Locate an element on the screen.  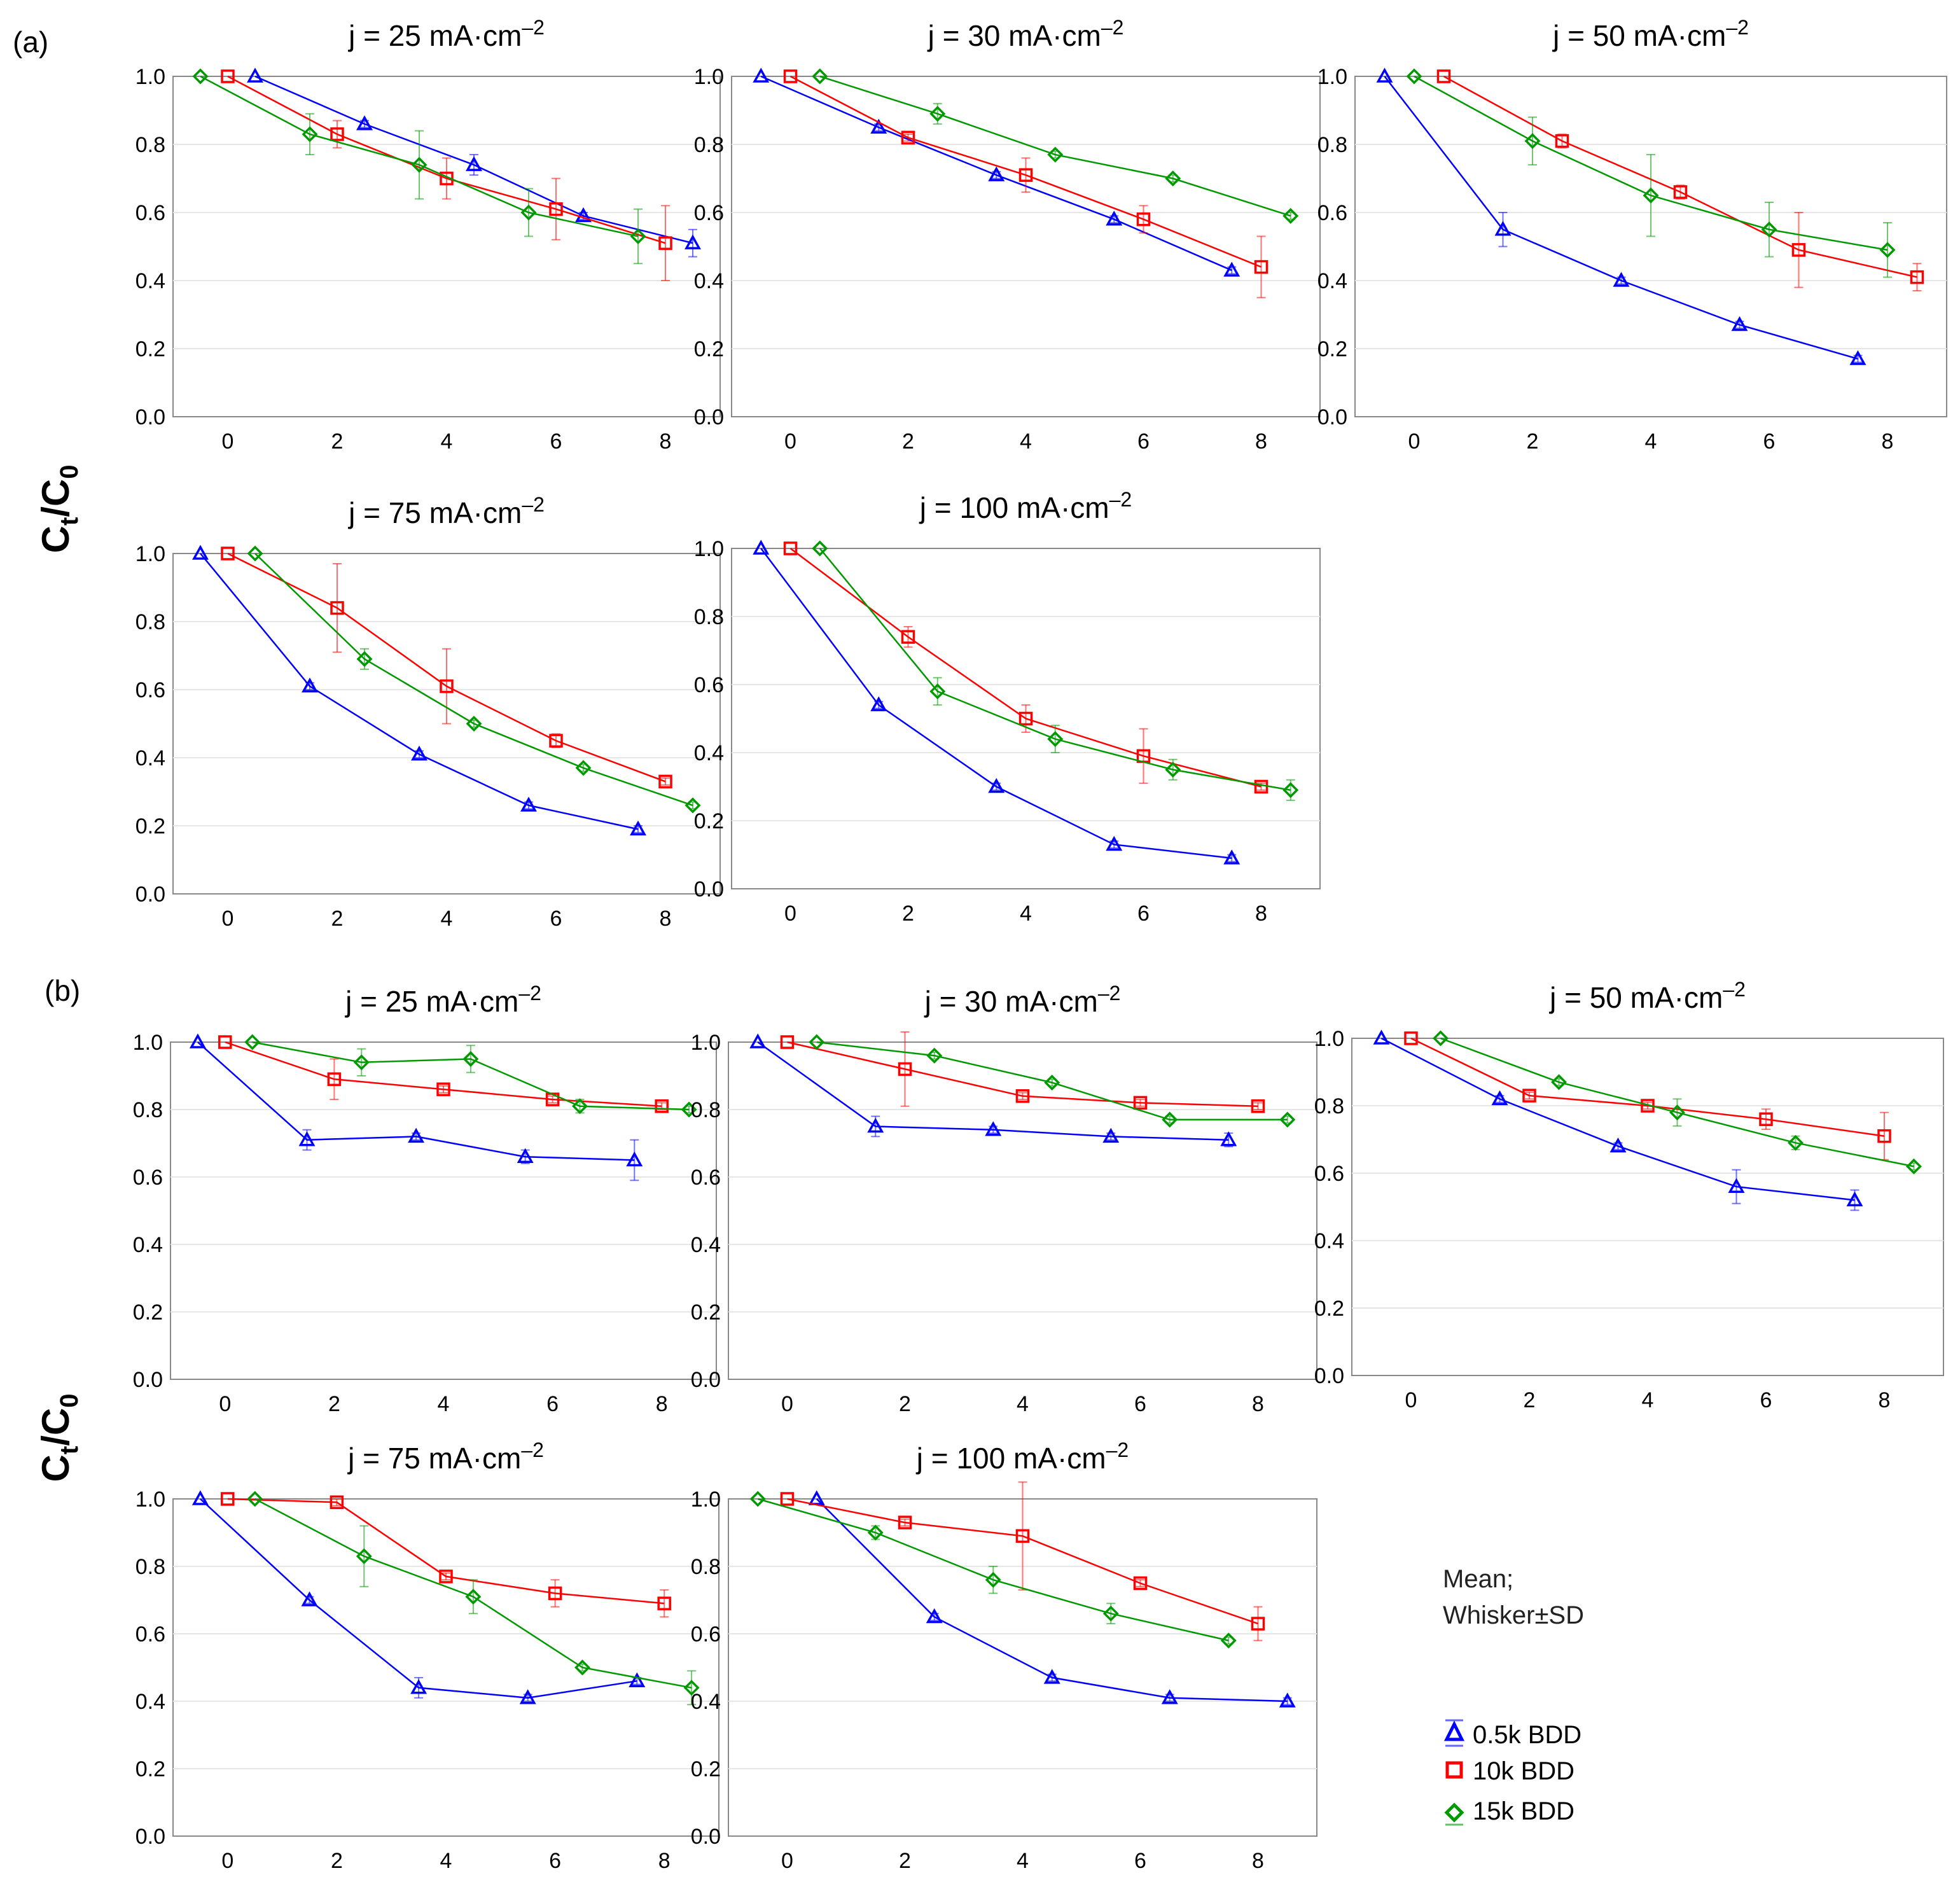
legend-square-marker is located at coordinates (1454, 1770).